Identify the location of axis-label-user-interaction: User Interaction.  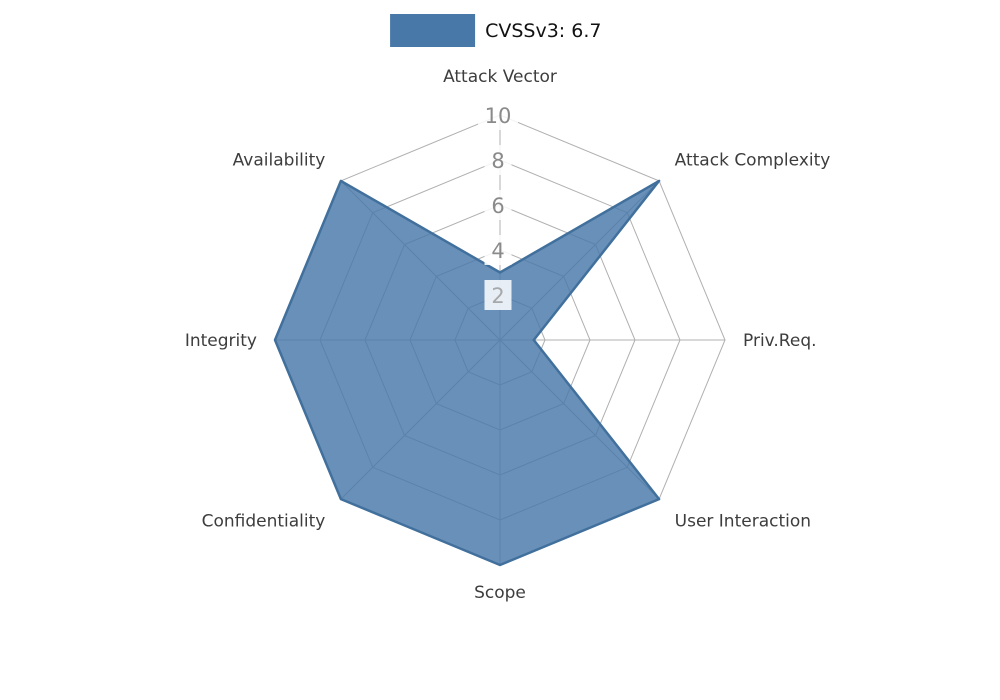
(743, 522).